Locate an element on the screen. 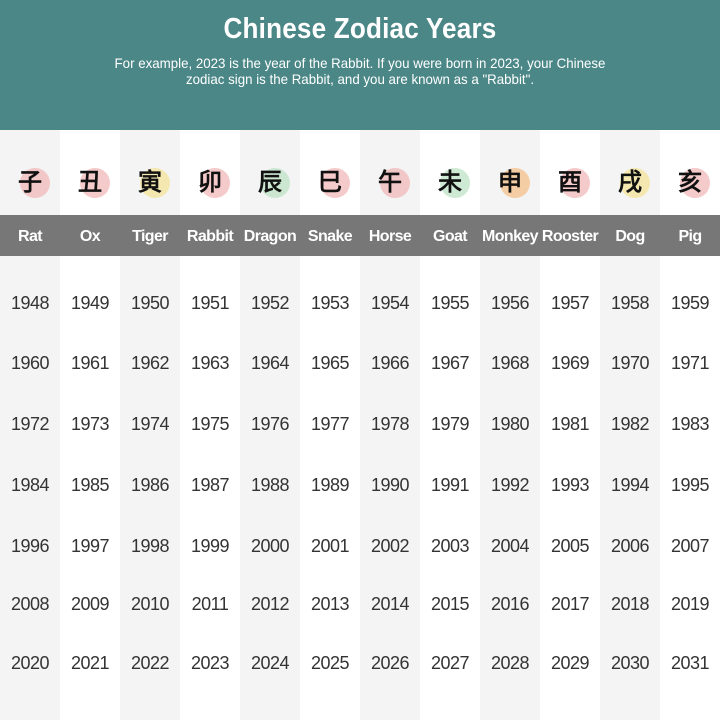 The image size is (720, 720). column-ox: 丑 1949 1961 1973 1985 1997 2009 2021 is located at coordinates (90, 425).